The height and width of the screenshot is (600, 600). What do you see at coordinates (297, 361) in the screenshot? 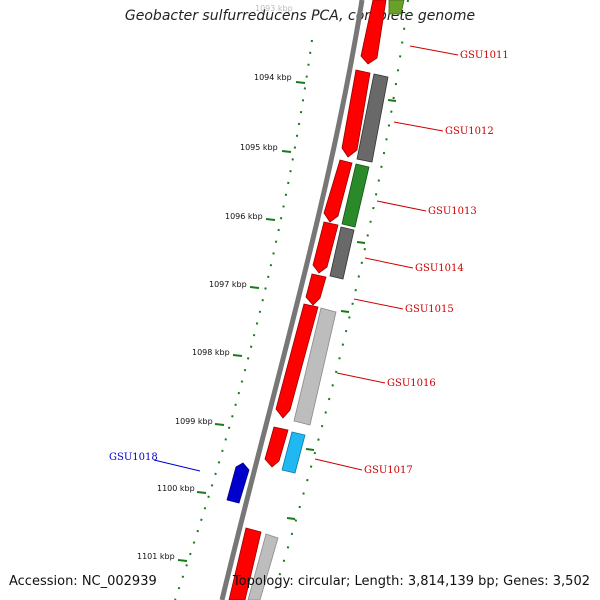
I see `gene-arrow-gsu1016-forward` at bounding box center [297, 361].